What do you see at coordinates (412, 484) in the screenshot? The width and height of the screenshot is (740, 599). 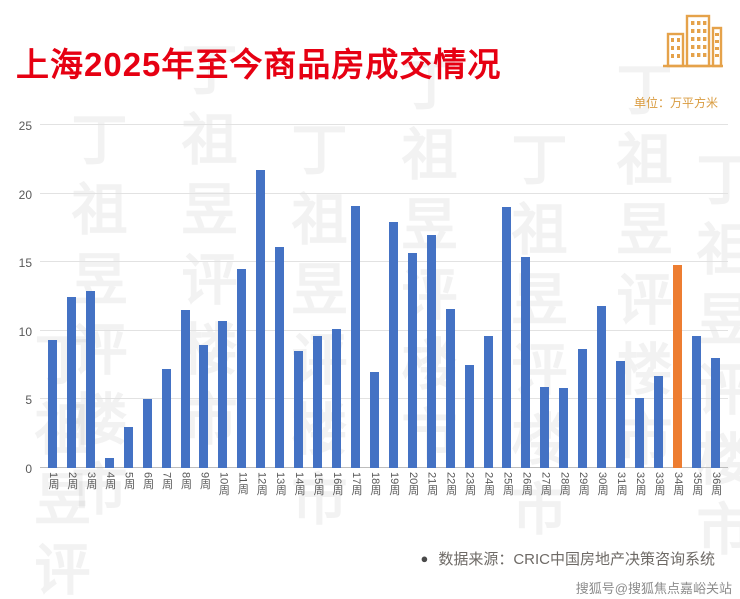 I see `x-axis-label: 20周` at bounding box center [412, 484].